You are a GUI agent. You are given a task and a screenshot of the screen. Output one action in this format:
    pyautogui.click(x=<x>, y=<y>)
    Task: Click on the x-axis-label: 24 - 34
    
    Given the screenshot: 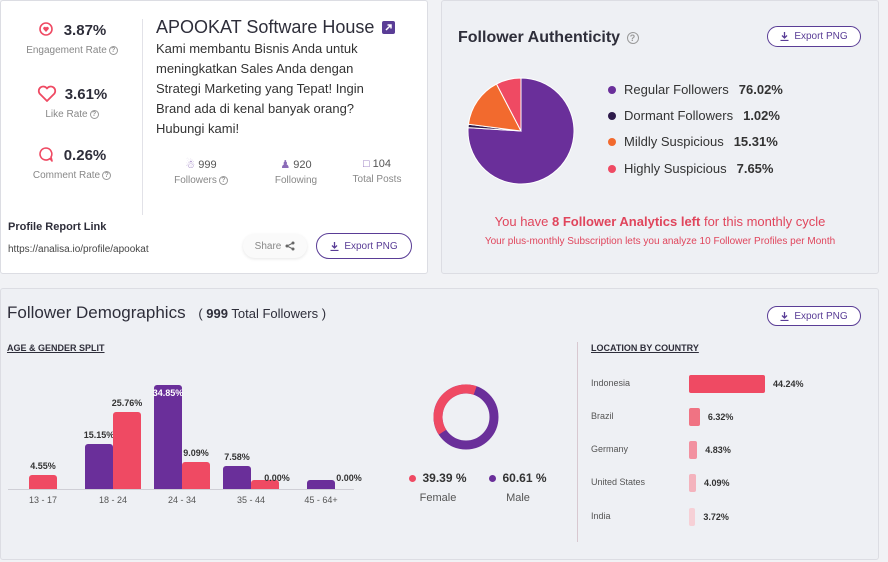 What is the action you would take?
    pyautogui.click(x=182, y=500)
    